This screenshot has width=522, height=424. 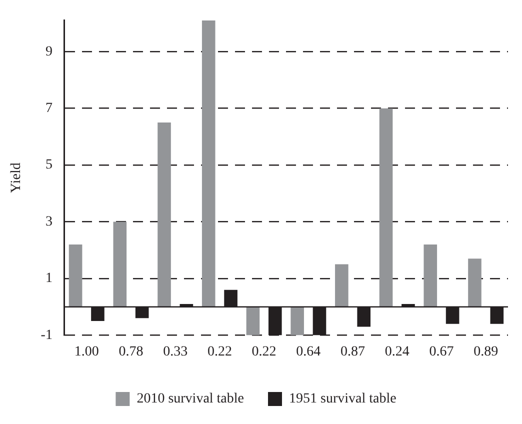 What do you see at coordinates (48, 52) in the screenshot?
I see `y-tick-label: 9` at bounding box center [48, 52].